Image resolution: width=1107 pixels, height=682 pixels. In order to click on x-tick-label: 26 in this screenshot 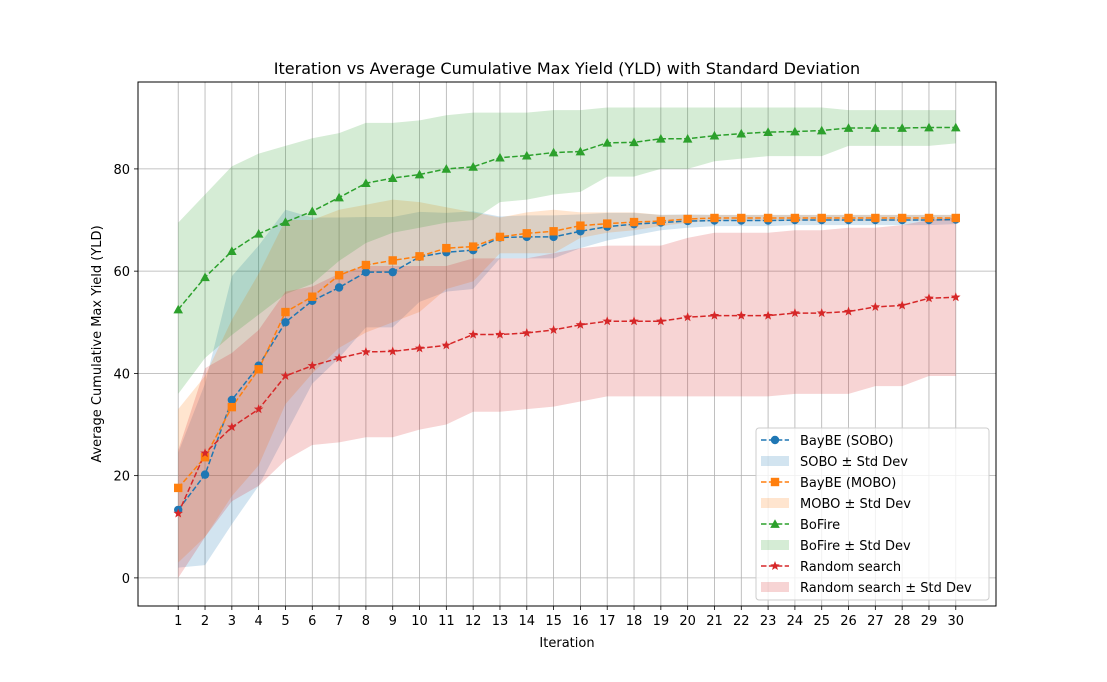, I will do `click(848, 621)`.